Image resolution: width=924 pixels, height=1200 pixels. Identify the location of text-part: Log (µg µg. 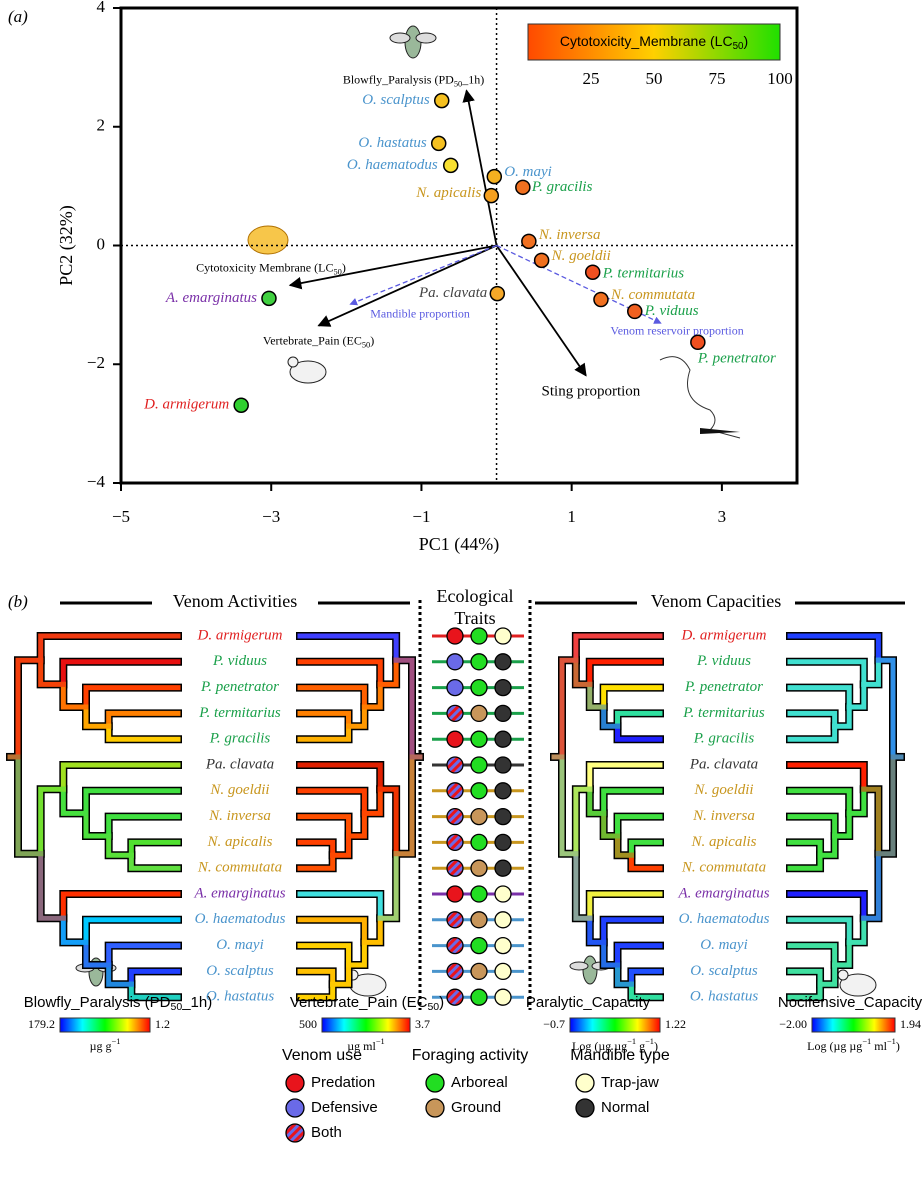
(834, 1046).